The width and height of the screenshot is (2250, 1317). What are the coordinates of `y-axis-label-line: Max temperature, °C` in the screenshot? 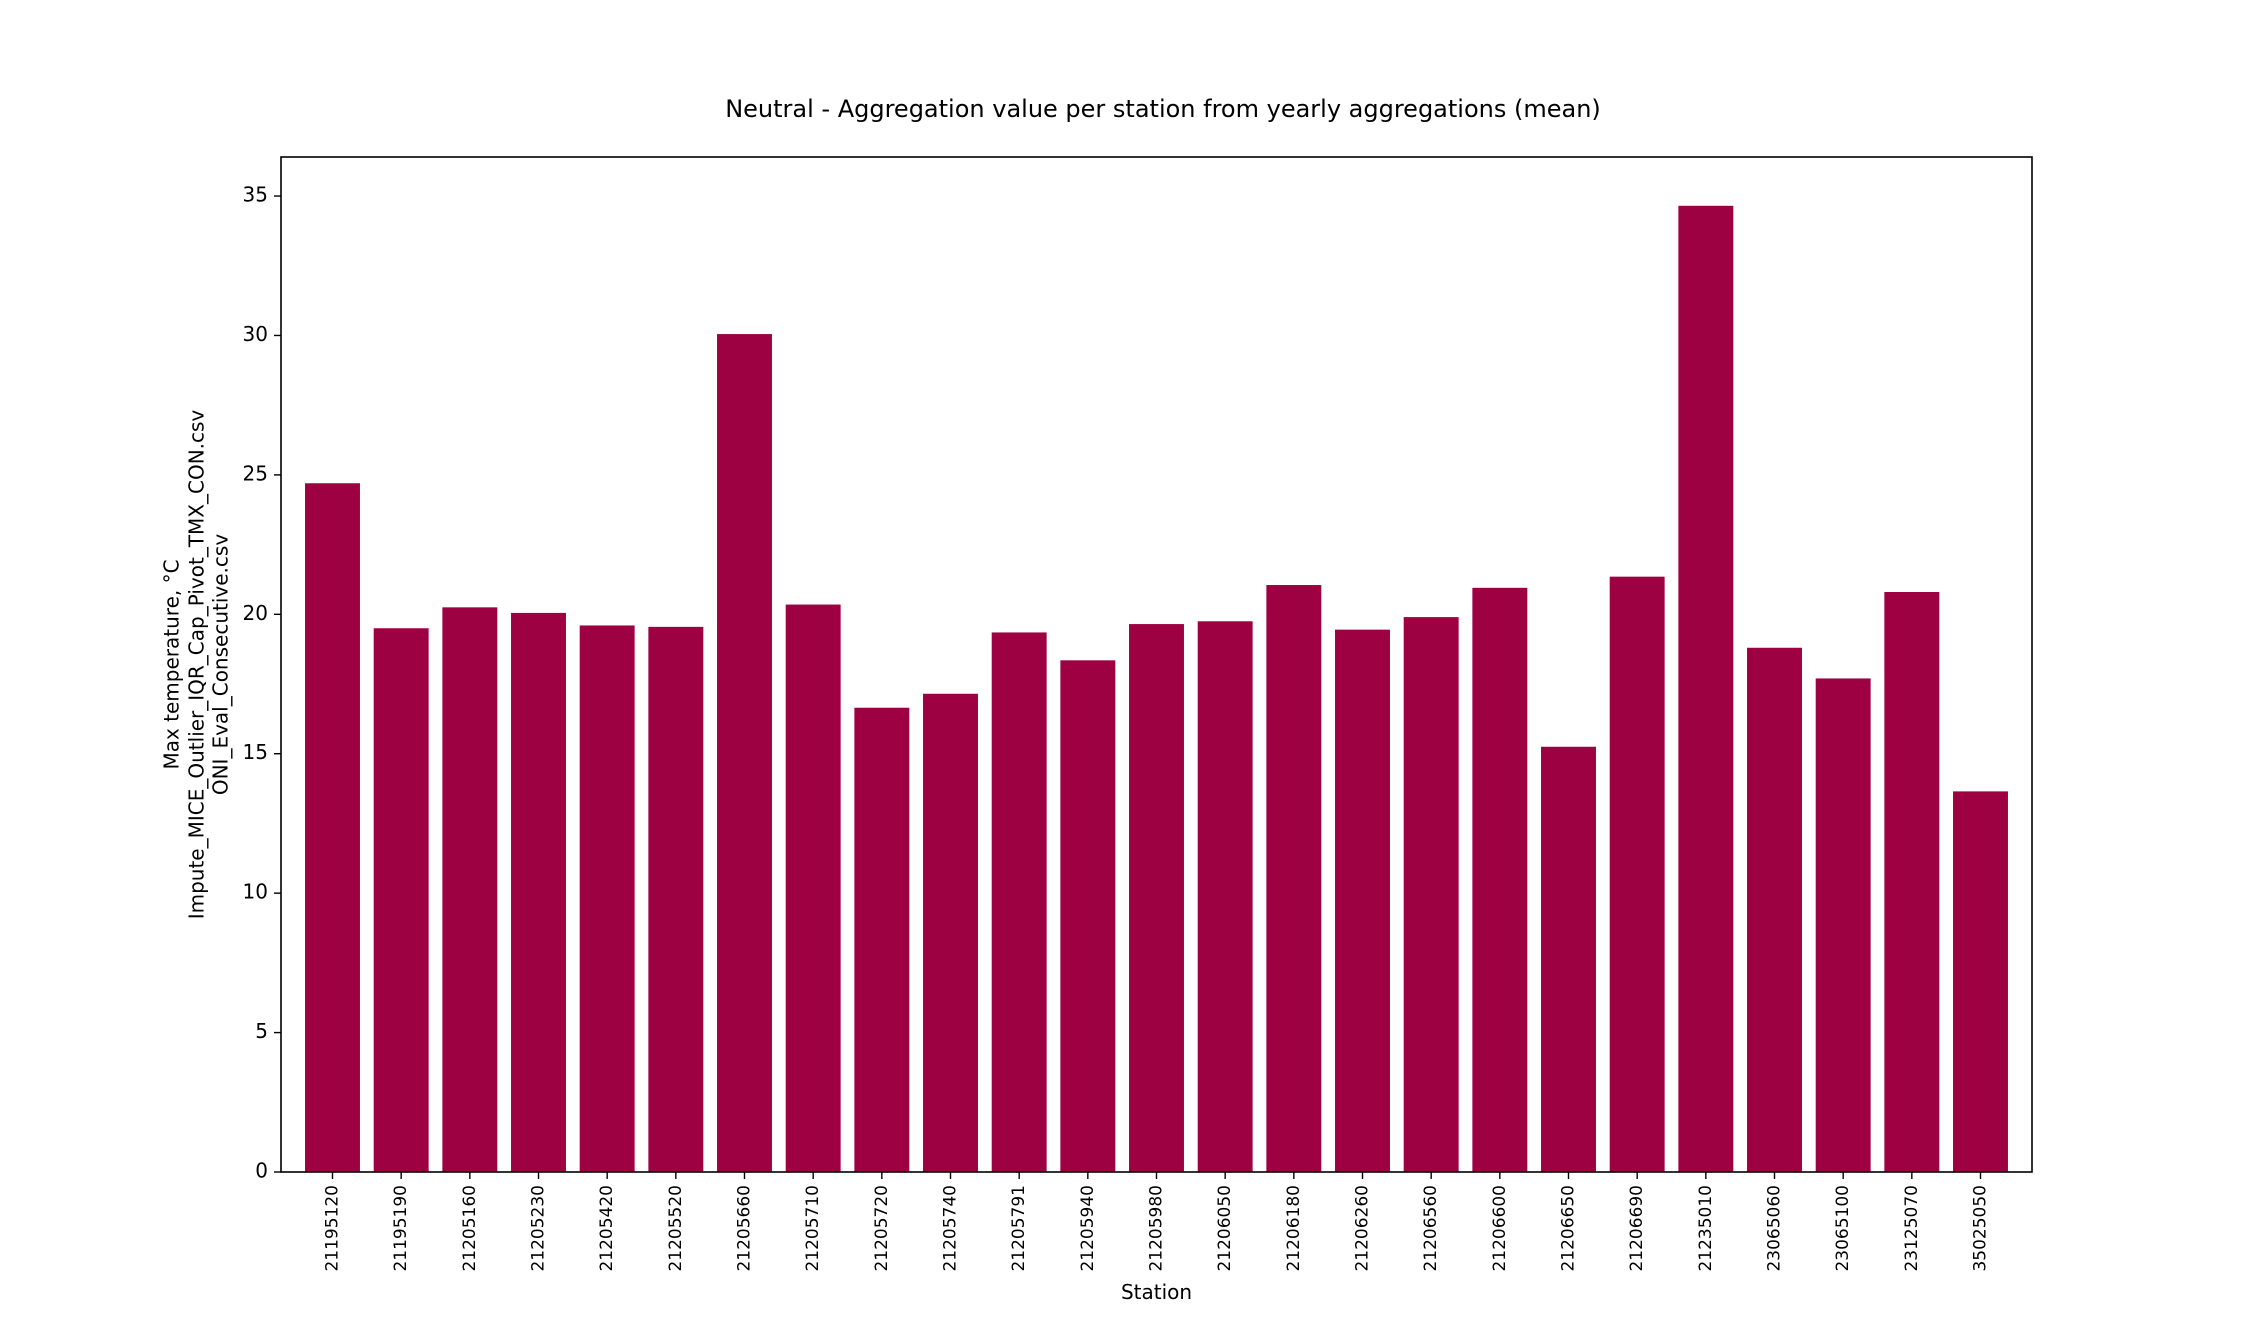 It's located at (172, 664).